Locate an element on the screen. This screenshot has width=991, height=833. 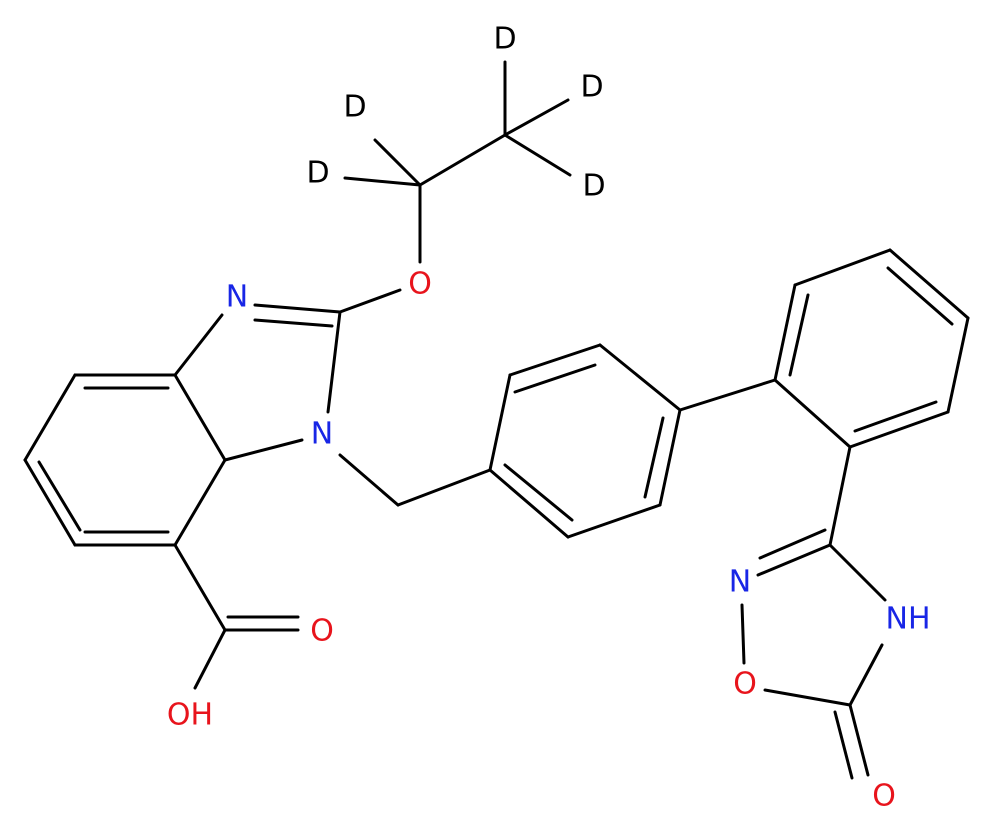
atom-label: NH is located at coordinates (908, 619).